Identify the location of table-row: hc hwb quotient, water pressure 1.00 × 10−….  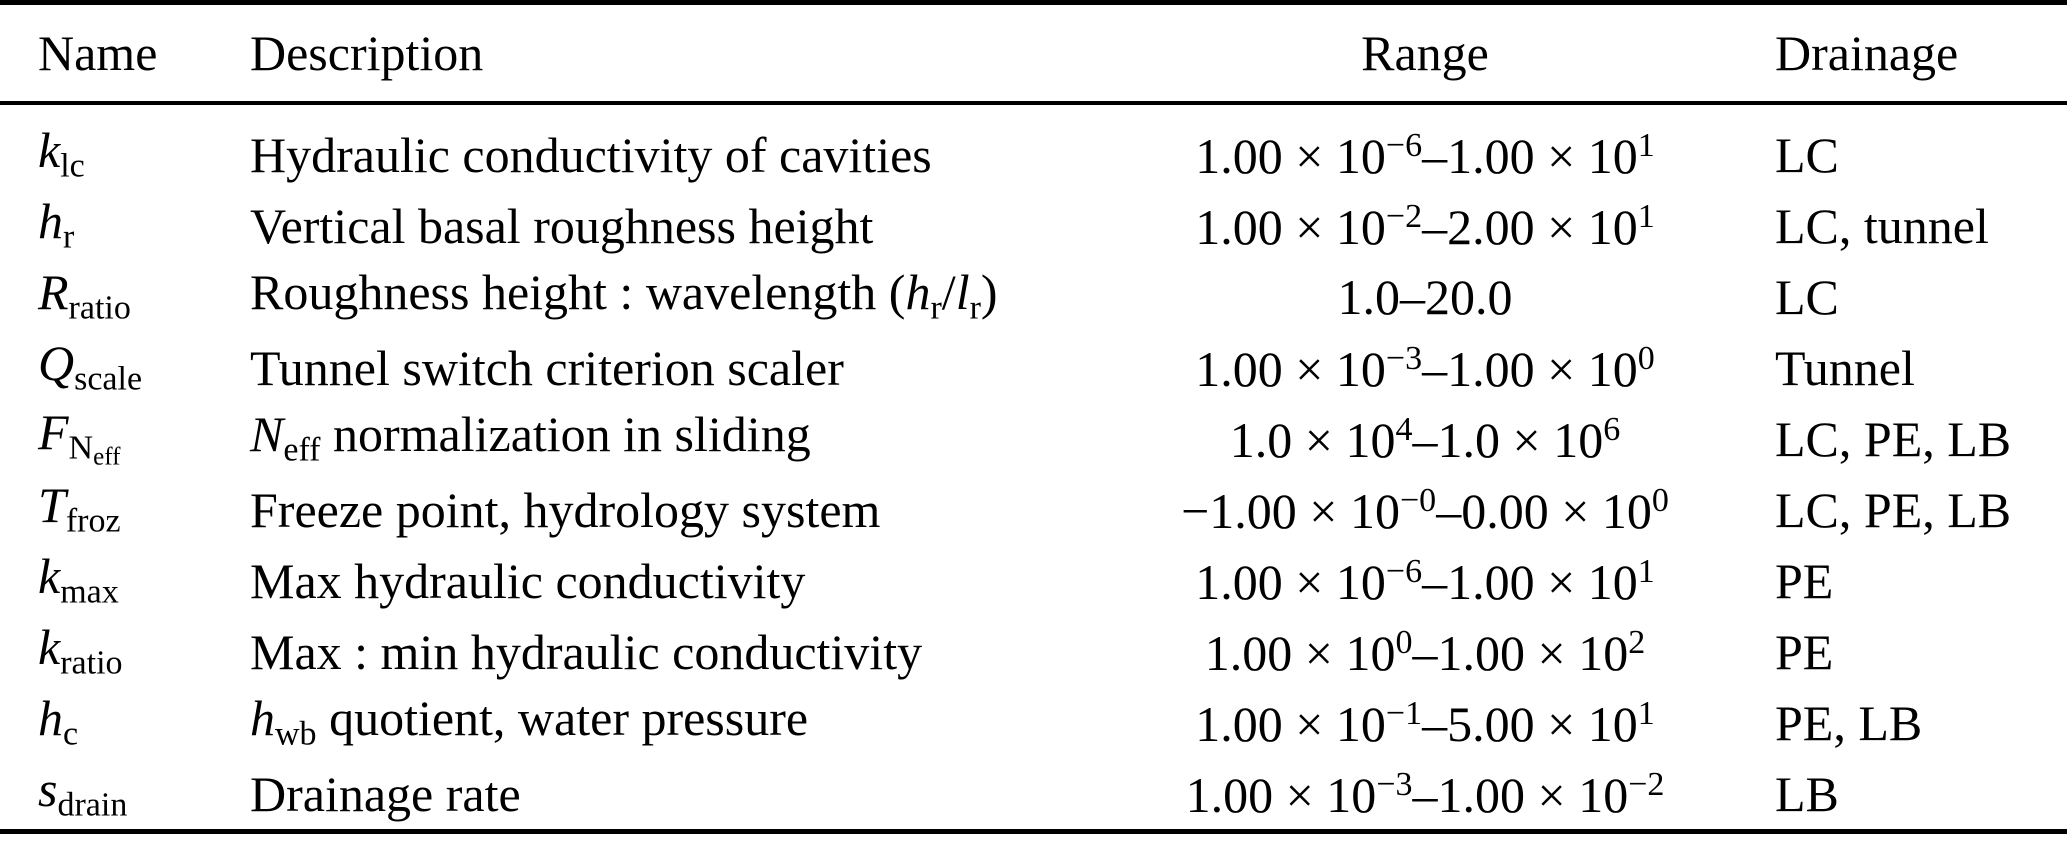
(1033, 722).